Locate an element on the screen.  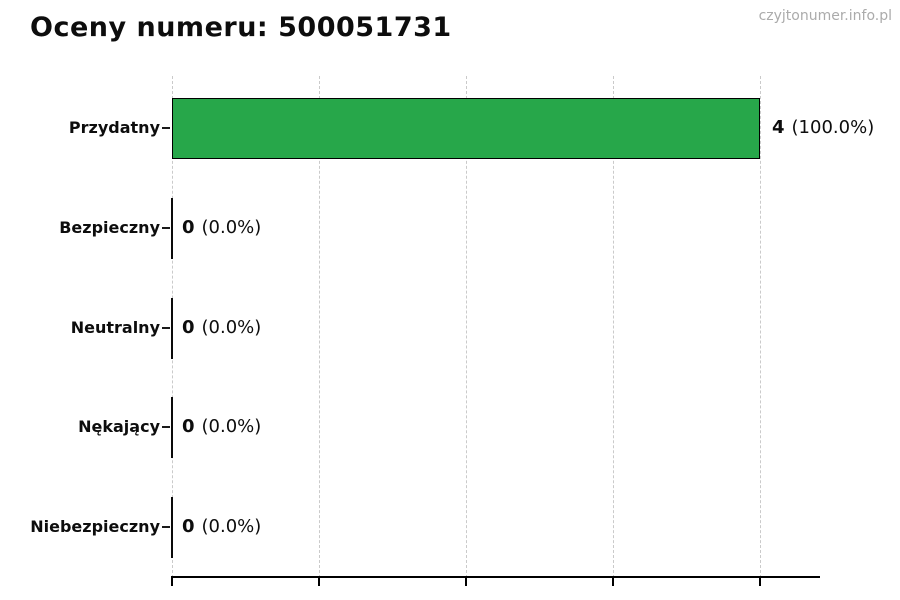
x-axis-line is located at coordinates (495, 577).